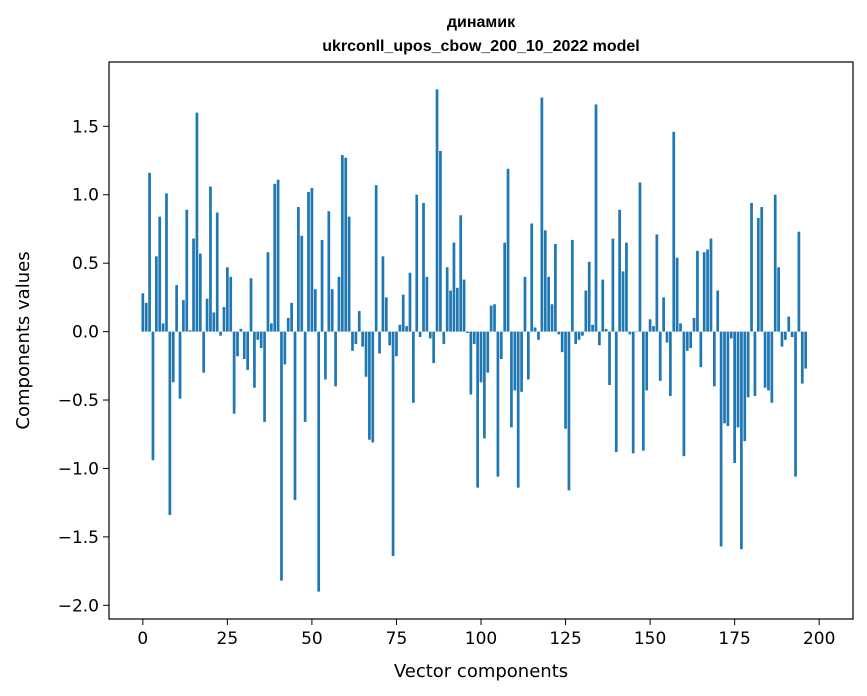 The width and height of the screenshot is (867, 696). Describe the element at coordinates (78, 606) in the screenshot. I see `y-tick-label: −2.0` at that location.